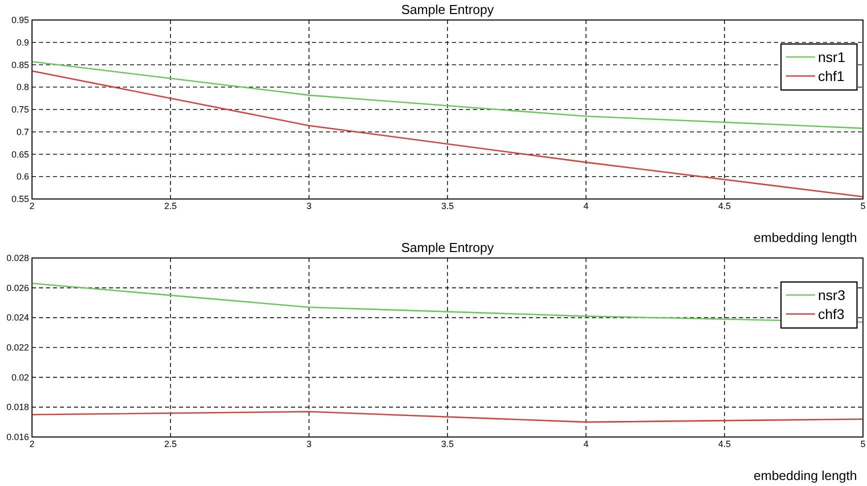 The image size is (867, 486). Describe the element at coordinates (17, 437) in the screenshot. I see `y-tick-label: 0.016` at that location.